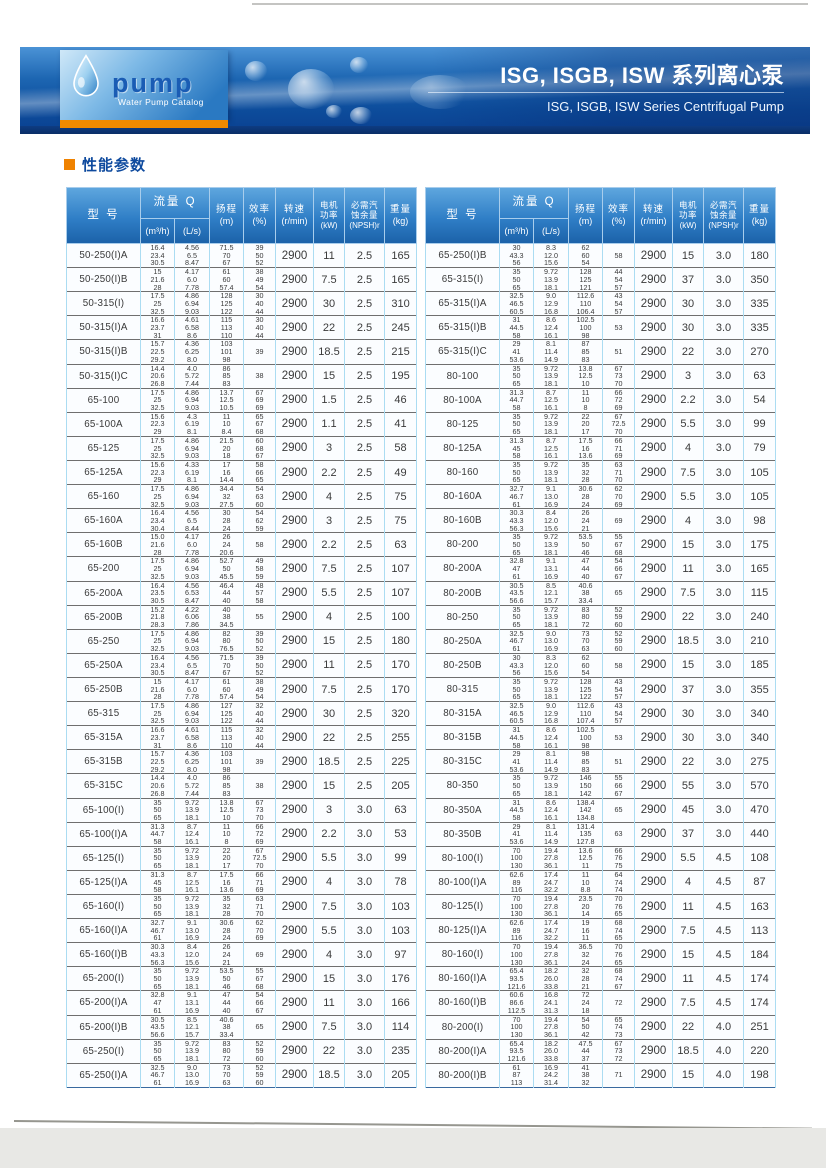 Image resolution: width=826 pixels, height=1168 pixels. What do you see at coordinates (260, 713) in the screenshot?
I see `eff-cell: 32 40 44` at bounding box center [260, 713].